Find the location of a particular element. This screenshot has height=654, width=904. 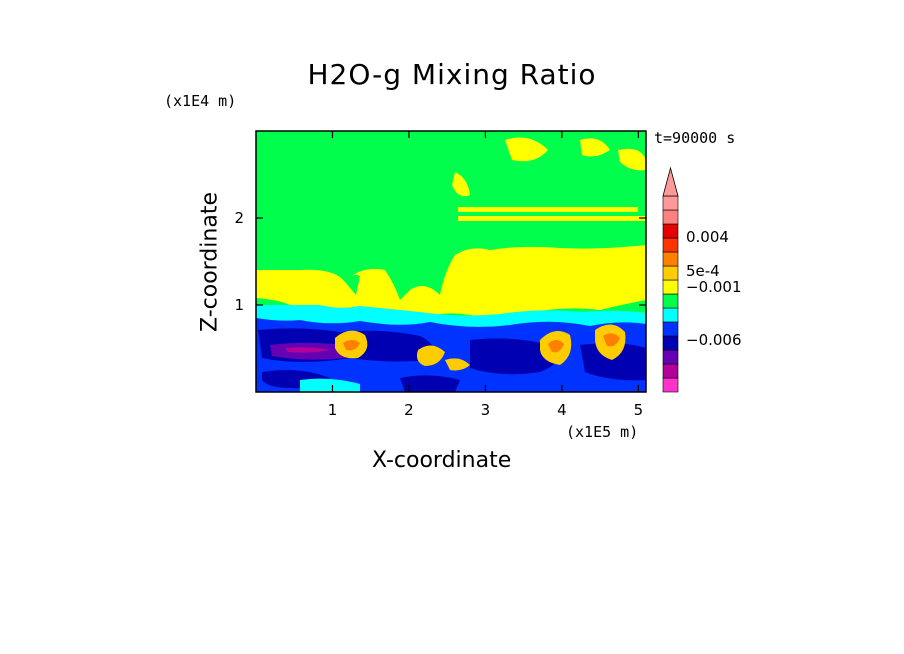

chart-title: H2O-g Mixing Ratio is located at coordinates (452, 74).